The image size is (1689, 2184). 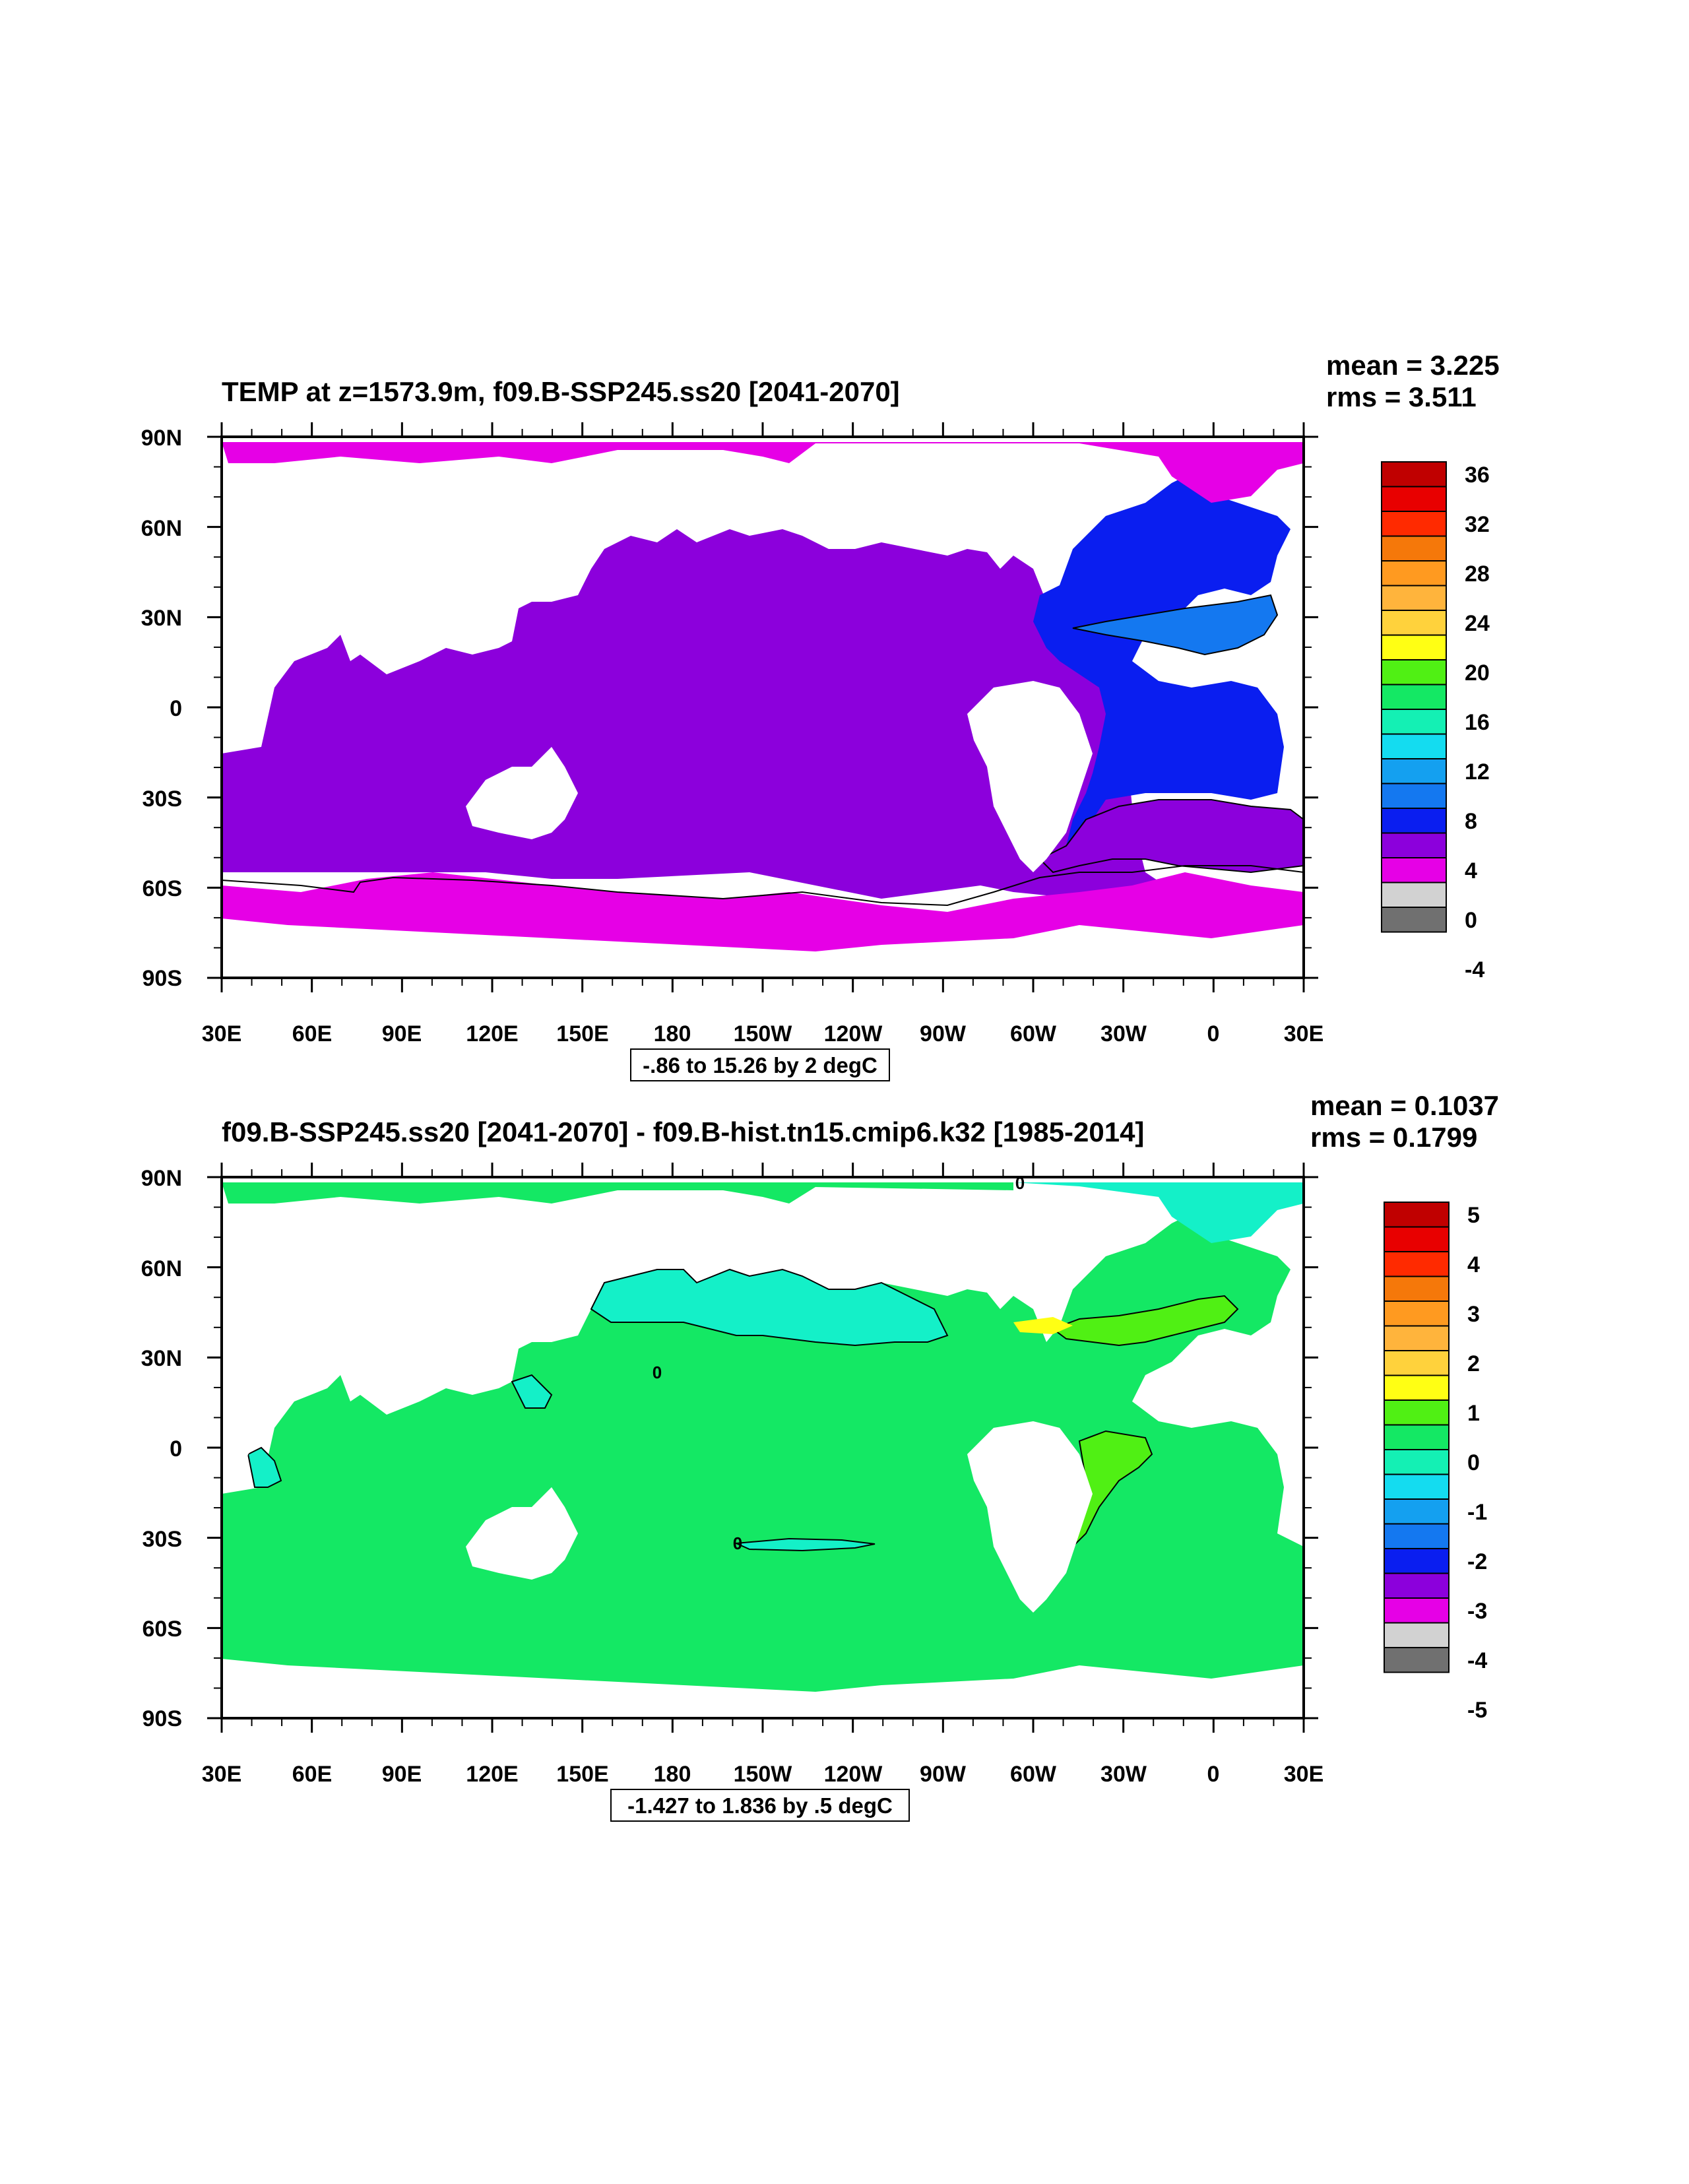 What do you see at coordinates (222, 1033) in the screenshot?
I see `top-lon-30e: 30E` at bounding box center [222, 1033].